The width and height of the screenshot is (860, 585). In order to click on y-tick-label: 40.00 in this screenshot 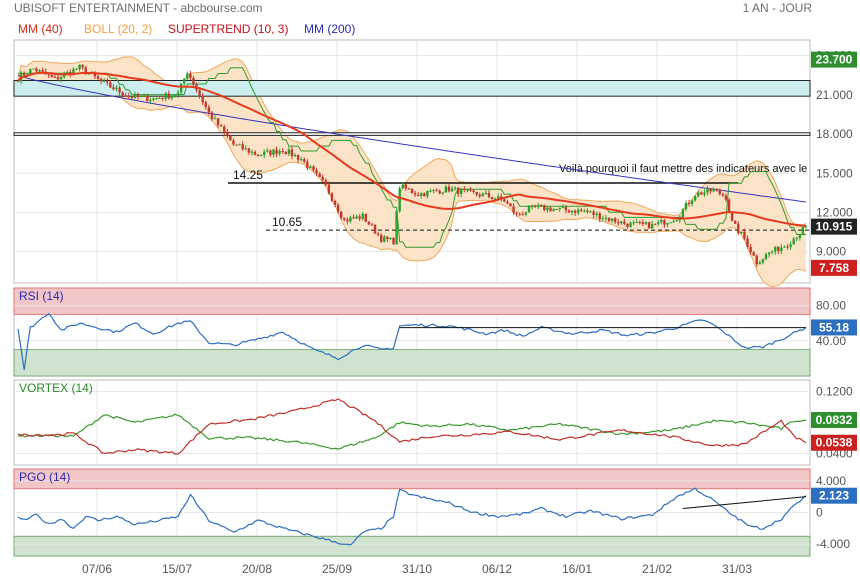, I will do `click(831, 341)`.